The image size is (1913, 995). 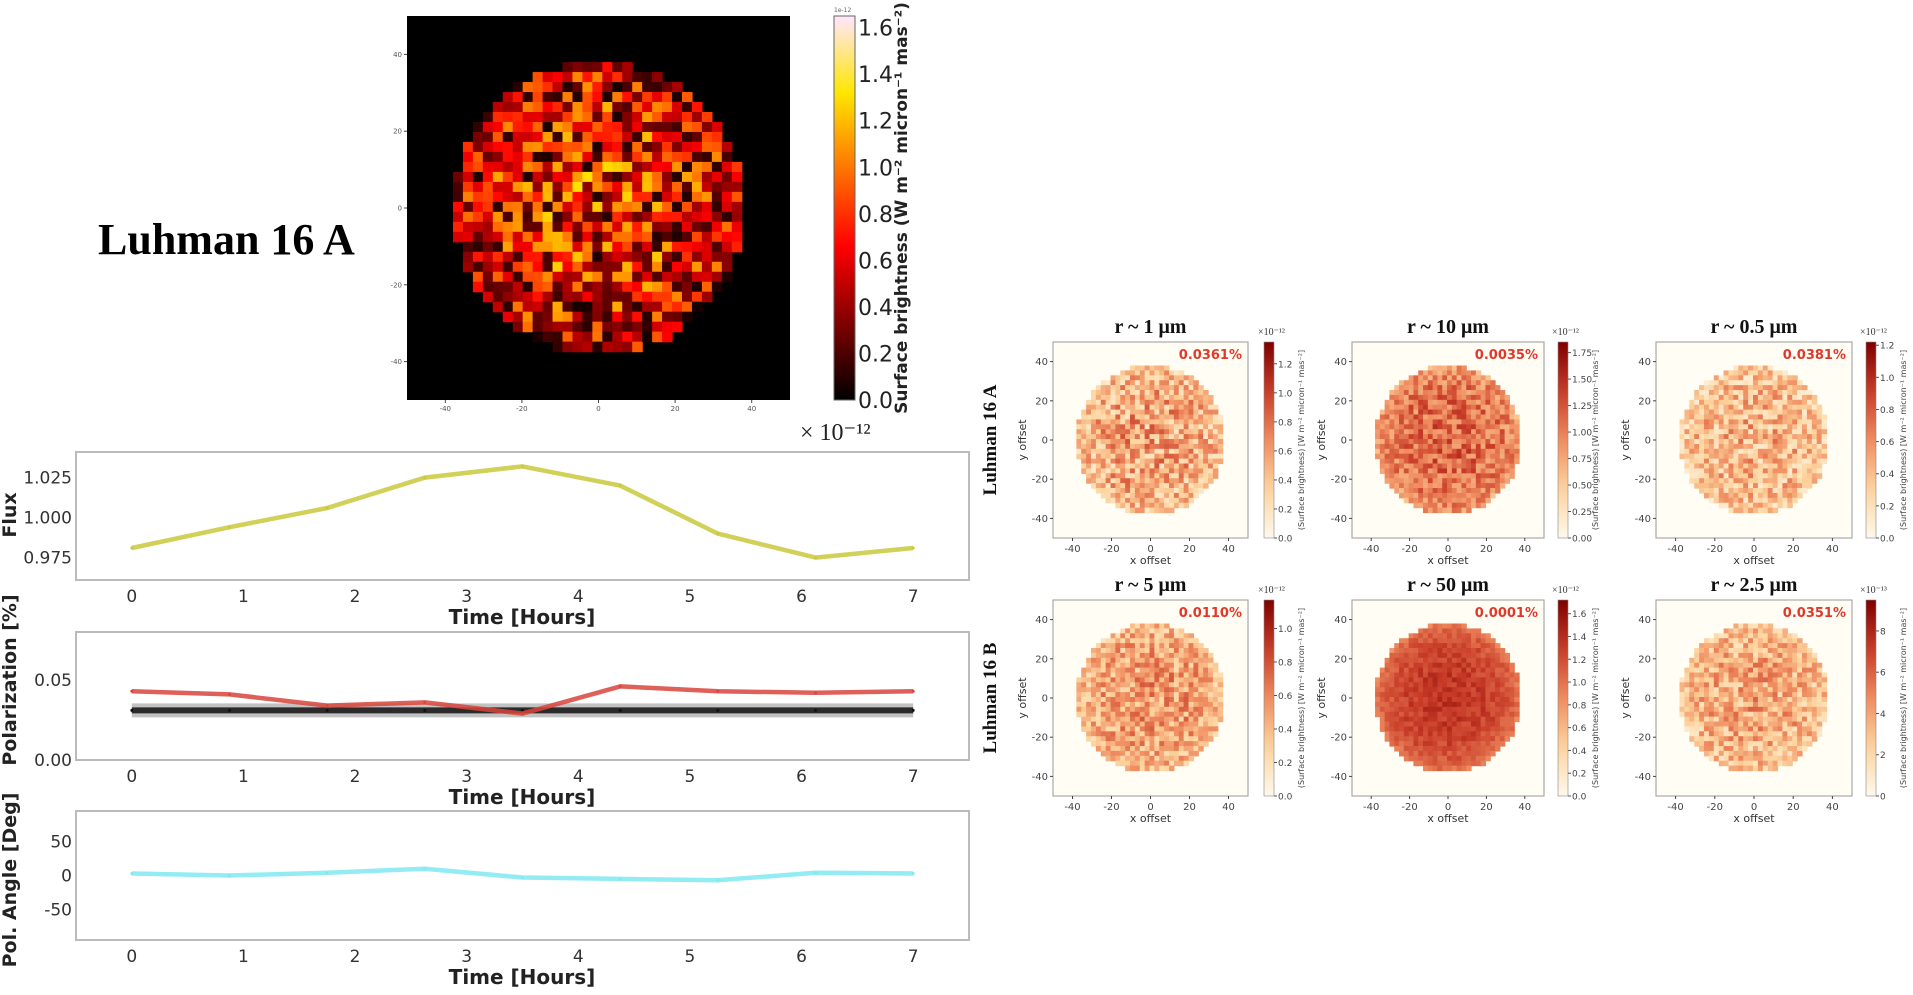 I want to click on percentage-annotation: 0.0110%, so click(x=1210, y=613).